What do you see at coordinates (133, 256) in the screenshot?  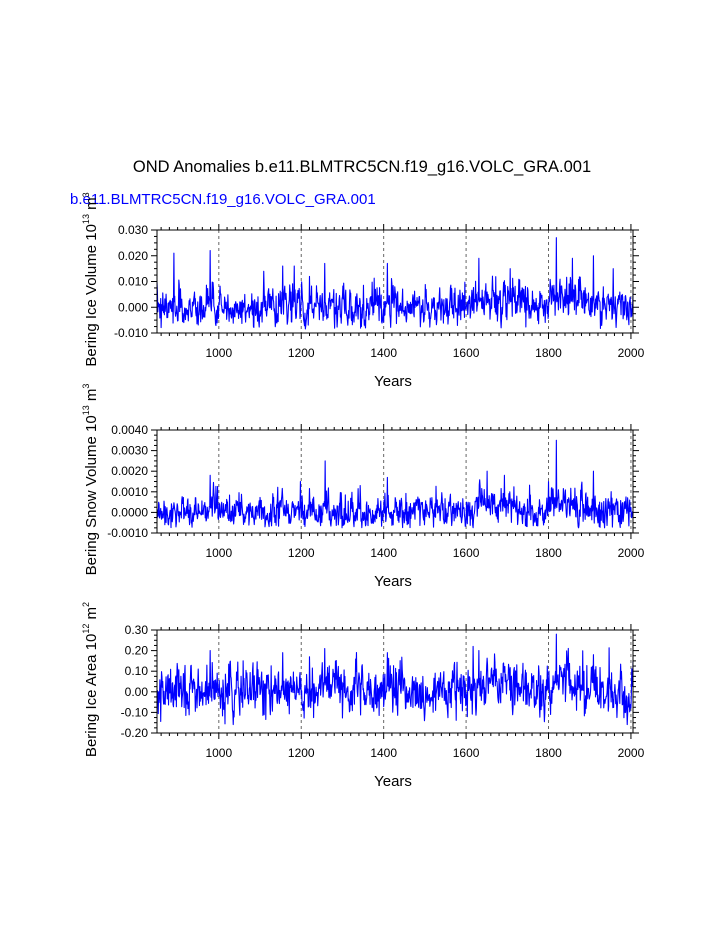 I see `y-tick-label: 0.020` at bounding box center [133, 256].